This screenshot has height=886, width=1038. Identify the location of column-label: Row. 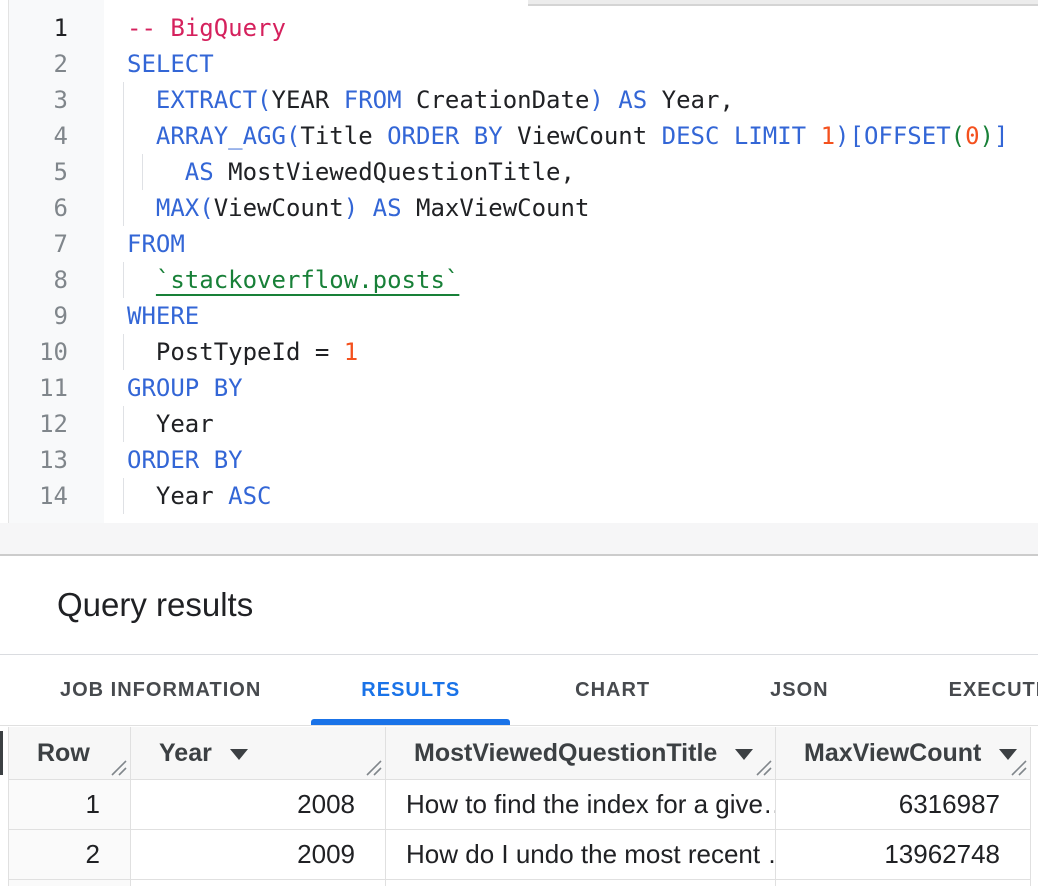
(63, 752).